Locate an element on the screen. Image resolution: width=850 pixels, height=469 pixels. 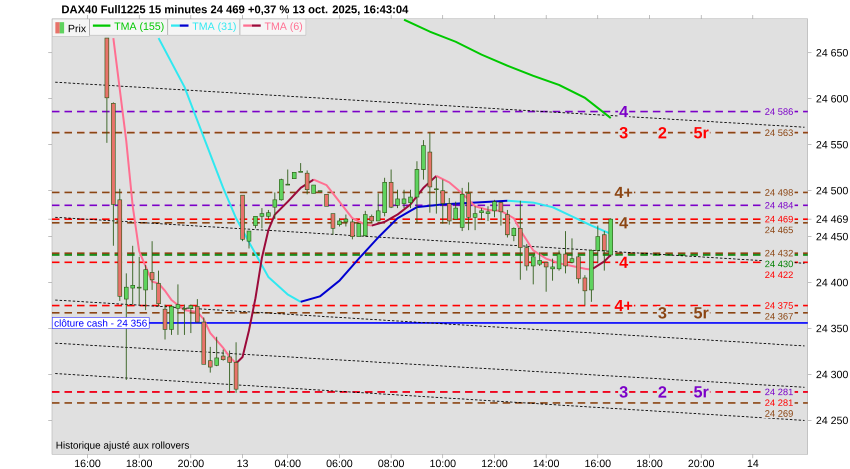
ref-line-label: 24 484 is located at coordinates (779, 205).